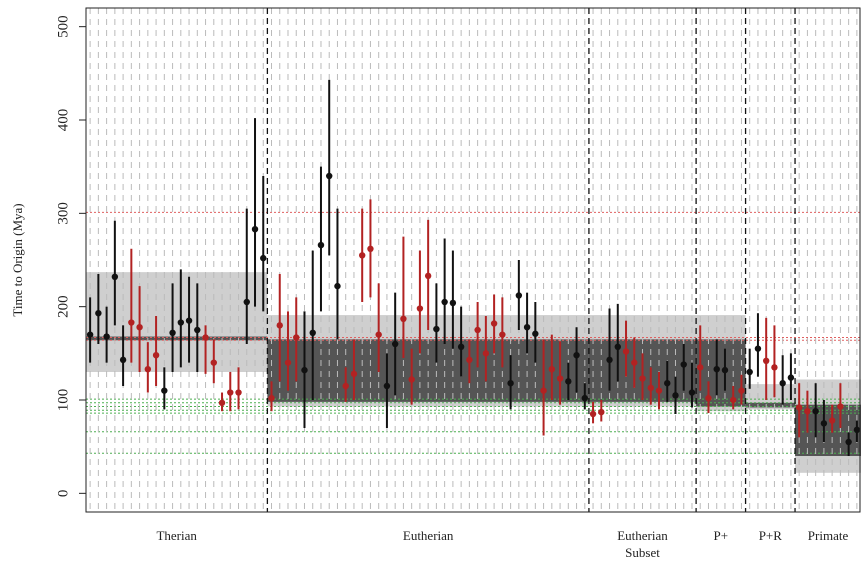 The width and height of the screenshot is (861, 562). Describe the element at coordinates (828, 535) in the screenshot. I see `group-label-5: Primate` at that location.